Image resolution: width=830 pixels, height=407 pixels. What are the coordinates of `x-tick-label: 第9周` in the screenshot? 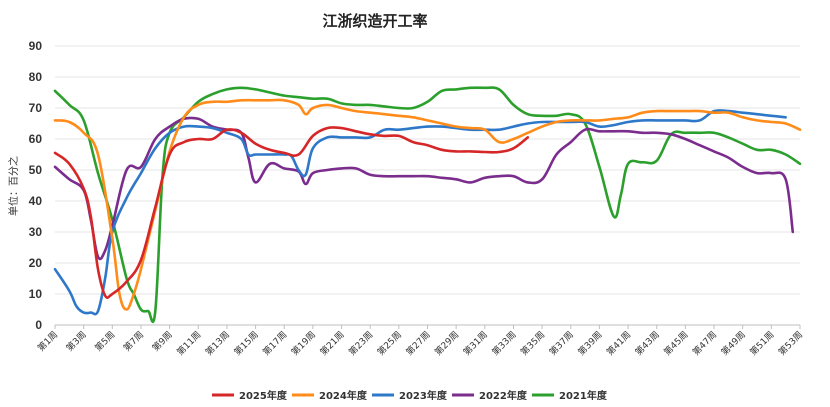 It's located at (161, 341).